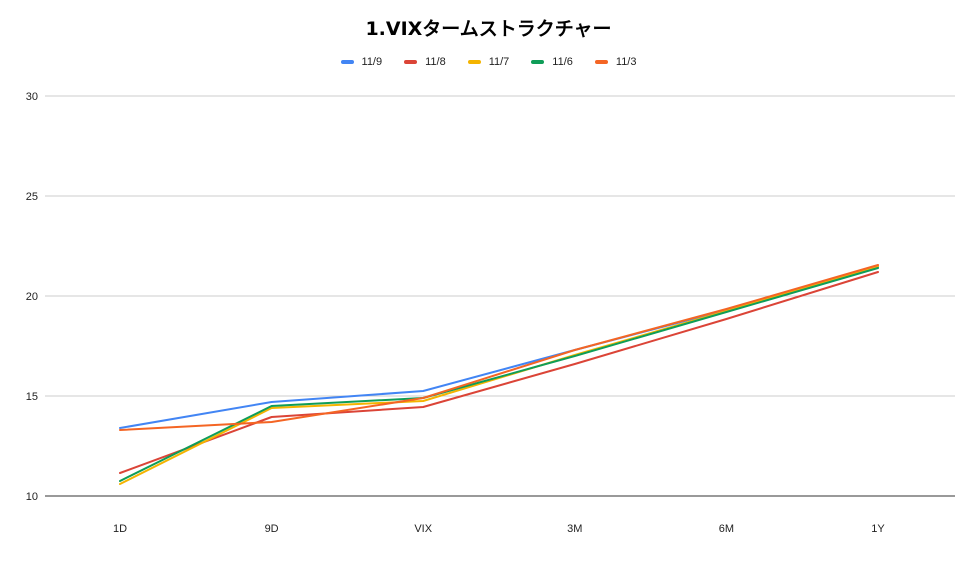  I want to click on y-tick-label: 30, so click(32, 97).